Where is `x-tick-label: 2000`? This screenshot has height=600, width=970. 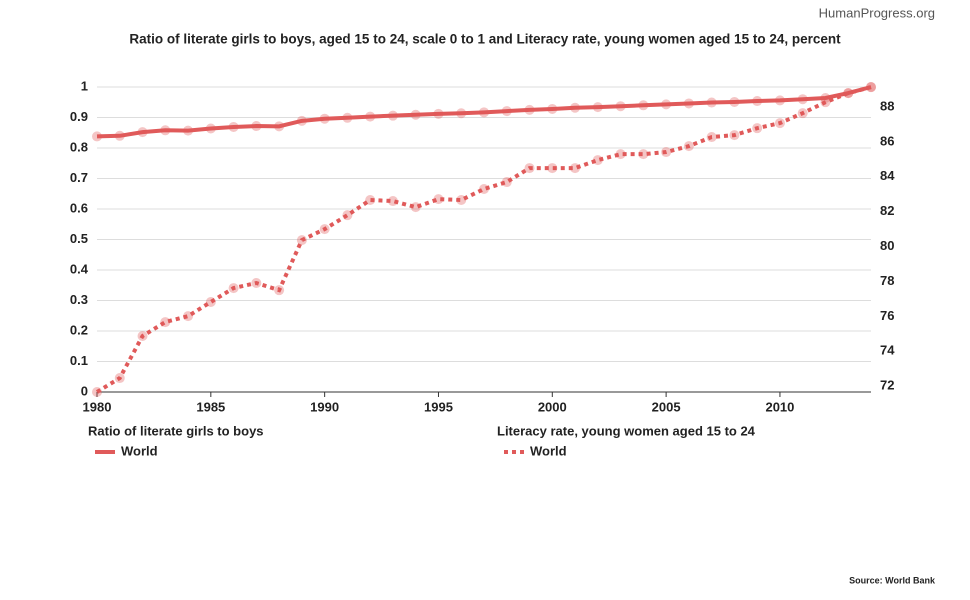 x-tick-label: 2000 is located at coordinates (552, 406).